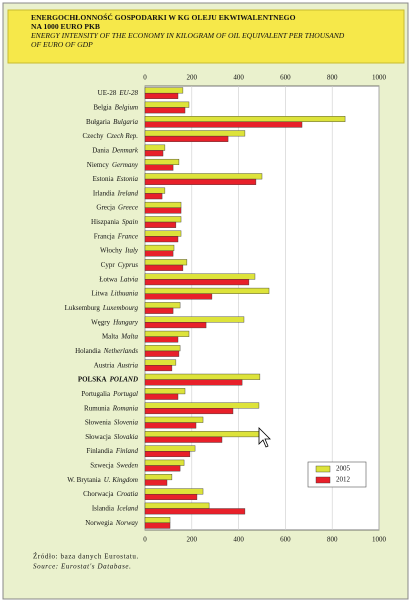  I want to click on category-pl: Hiszpania, so click(105, 222).